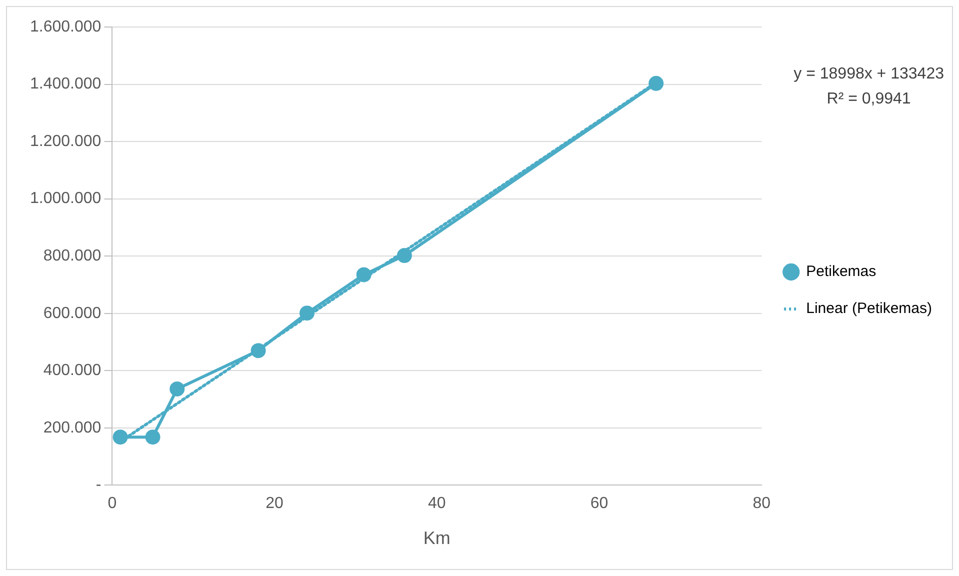 This screenshot has height=576, width=959. I want to click on x-tick-label: 20, so click(275, 503).